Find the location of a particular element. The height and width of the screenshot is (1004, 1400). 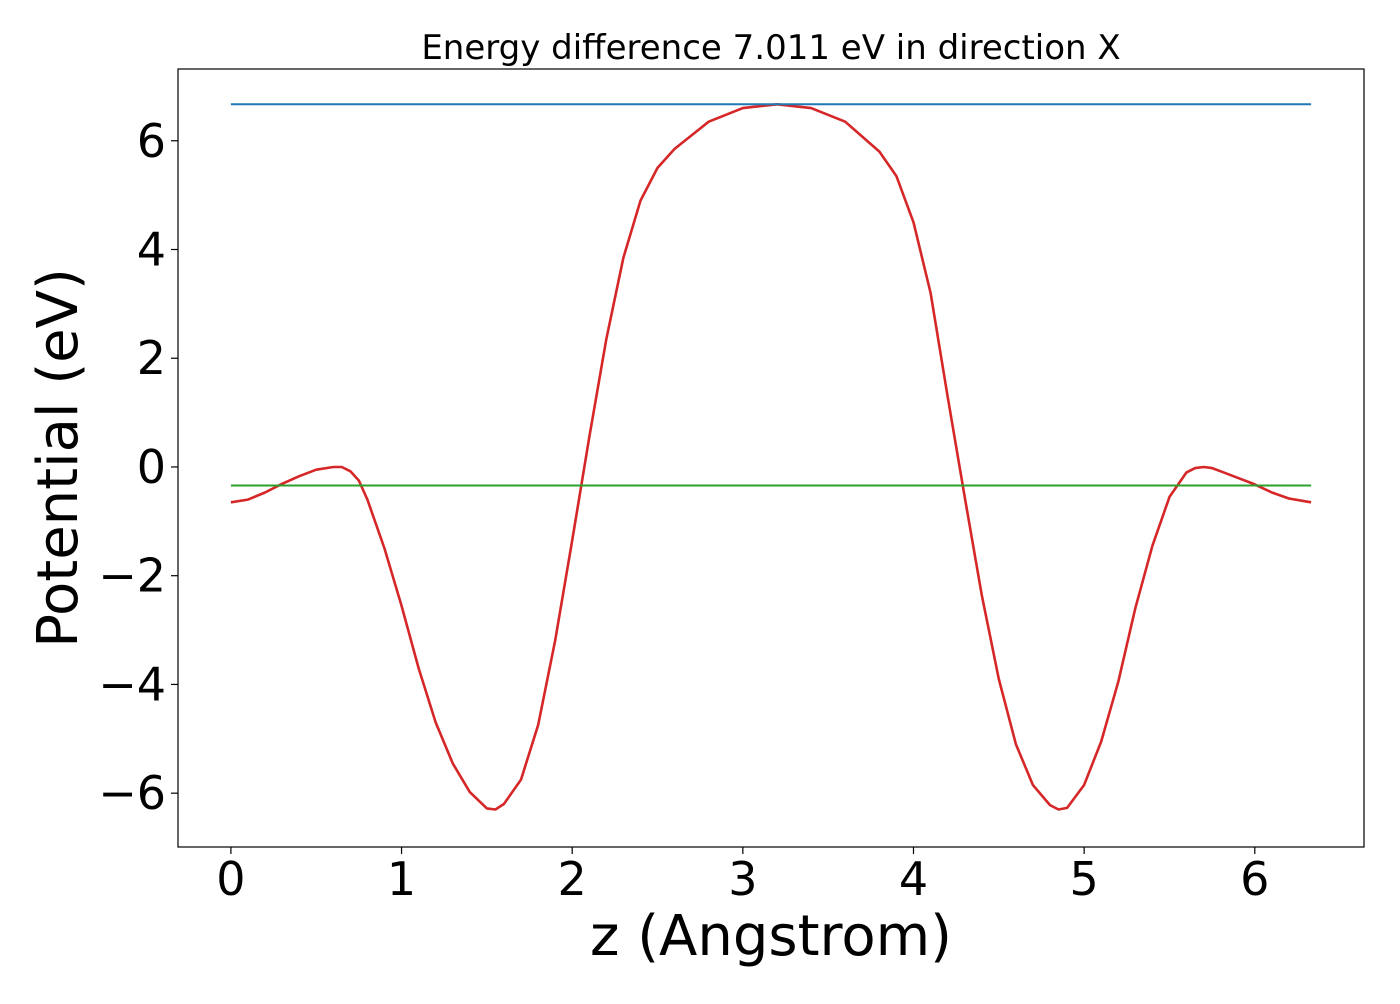

y-tick-label: 6 is located at coordinates (151, 141).